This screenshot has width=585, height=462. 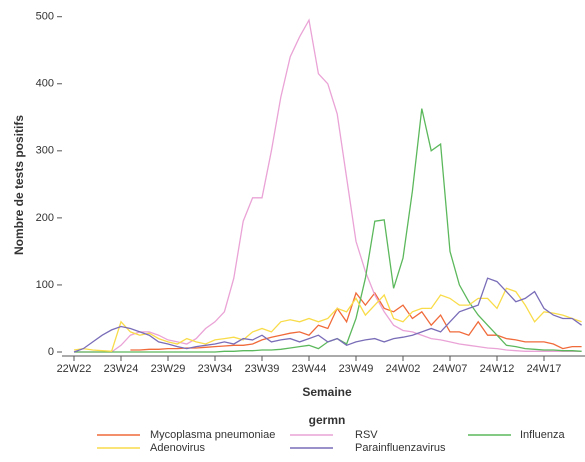 What do you see at coordinates (19, 185) in the screenshot?
I see `y-axis-title: Nombre de tests positifs` at bounding box center [19, 185].